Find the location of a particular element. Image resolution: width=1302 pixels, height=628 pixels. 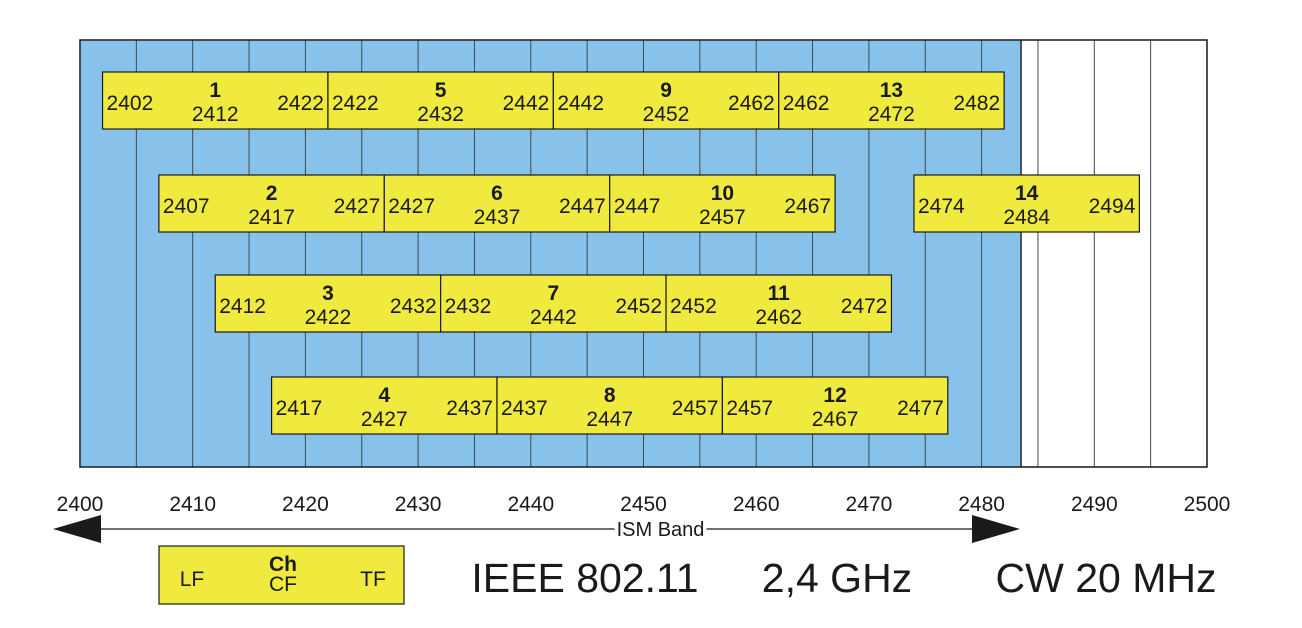

channel-upper-frequency: 2442 is located at coordinates (526, 103).